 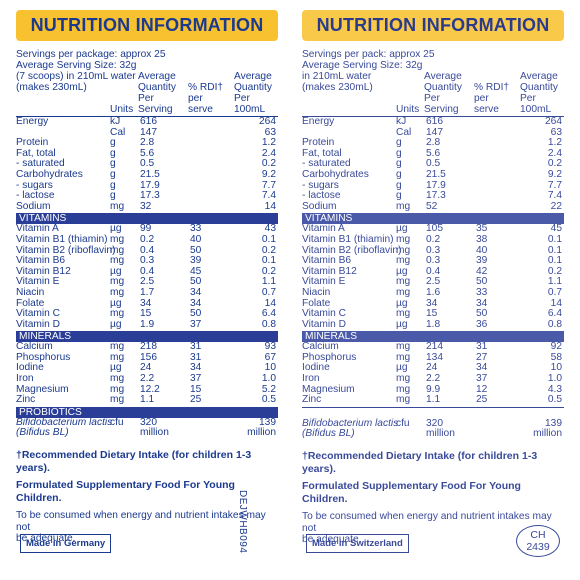 I want to click on per-serving-value: 0.4, so click(x=147, y=250).